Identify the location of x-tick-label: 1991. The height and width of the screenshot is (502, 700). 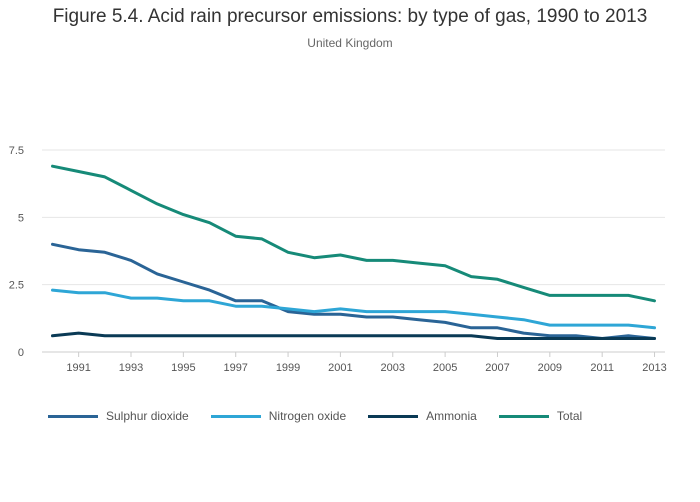
(78, 368).